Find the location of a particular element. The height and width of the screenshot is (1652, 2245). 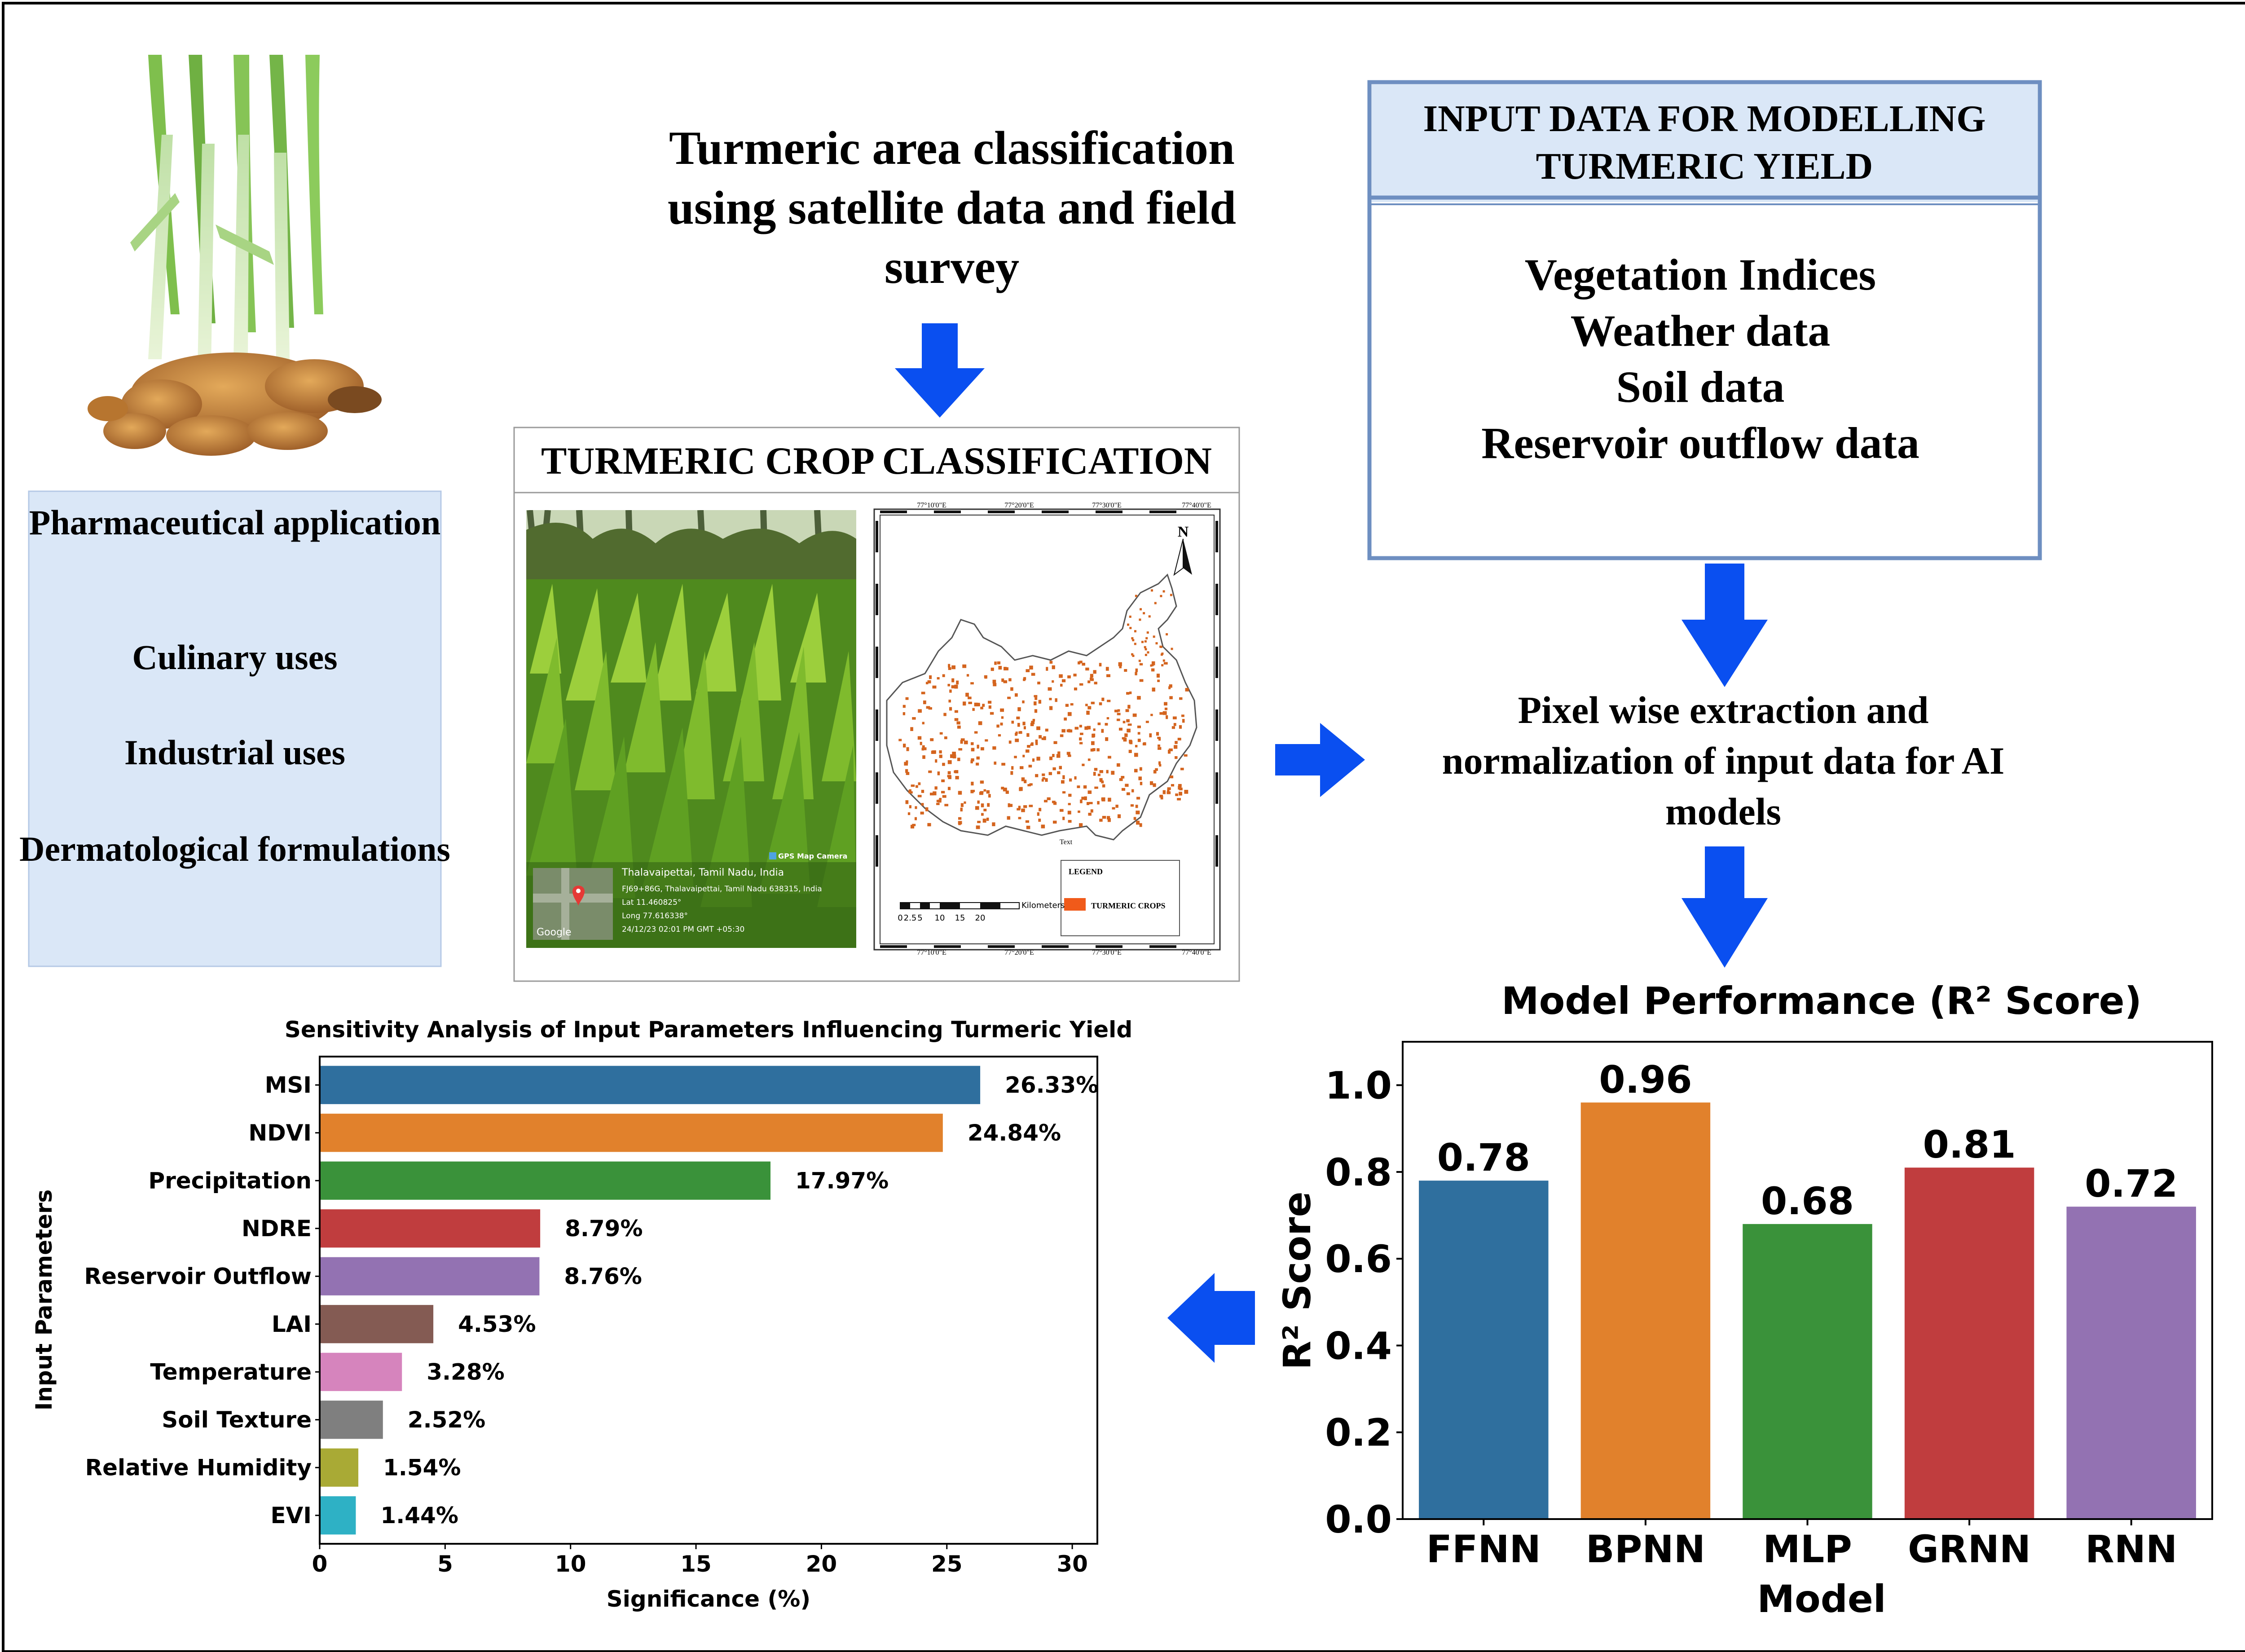

sensitivity-ylabel: Input Parameters is located at coordinates (44, 1300).